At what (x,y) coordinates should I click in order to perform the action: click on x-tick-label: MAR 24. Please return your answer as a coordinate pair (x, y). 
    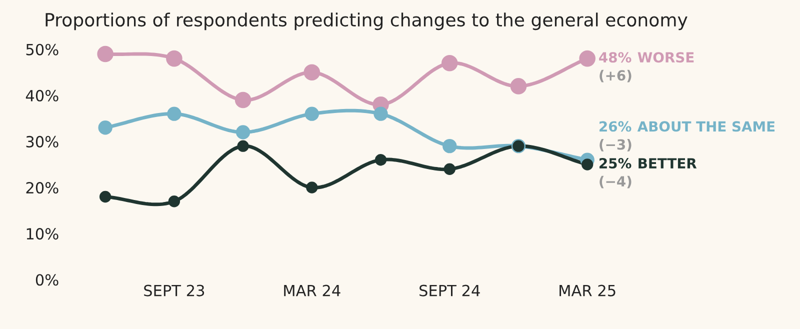
    Looking at the image, I should click on (312, 290).